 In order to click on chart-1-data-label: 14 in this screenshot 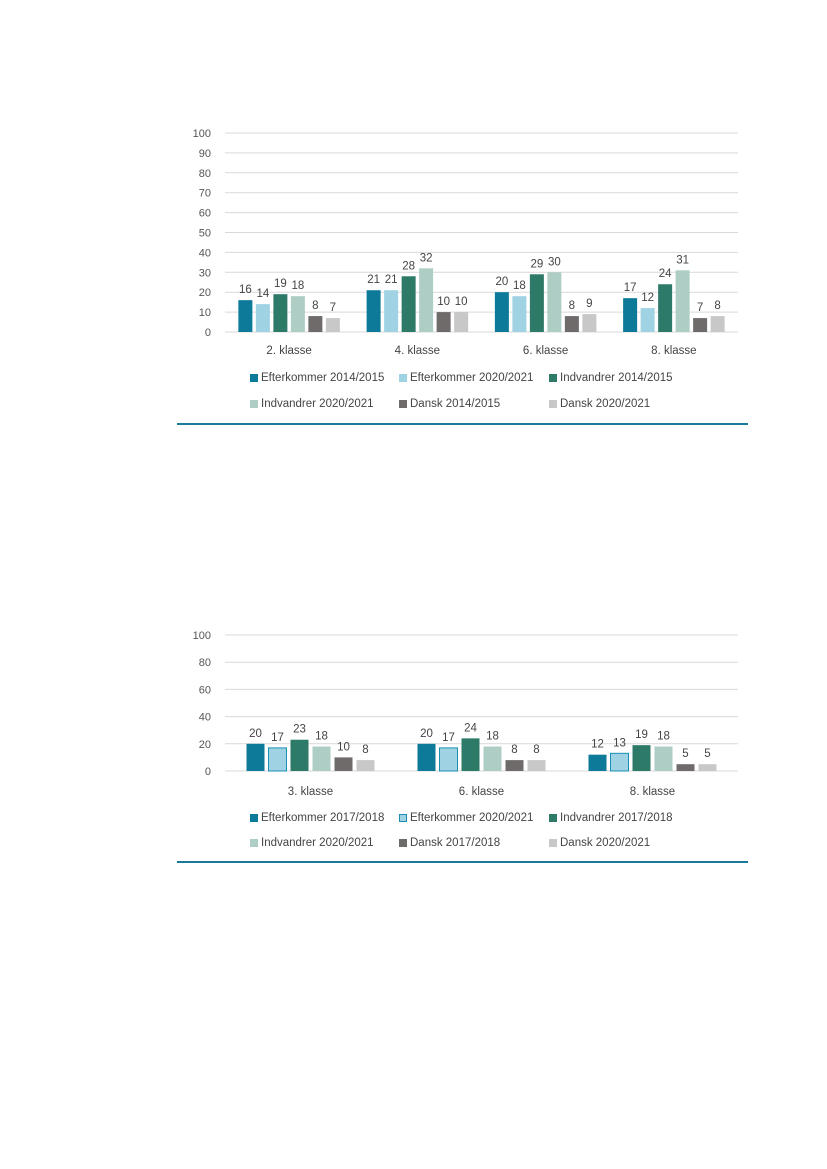, I will do `click(262, 294)`.